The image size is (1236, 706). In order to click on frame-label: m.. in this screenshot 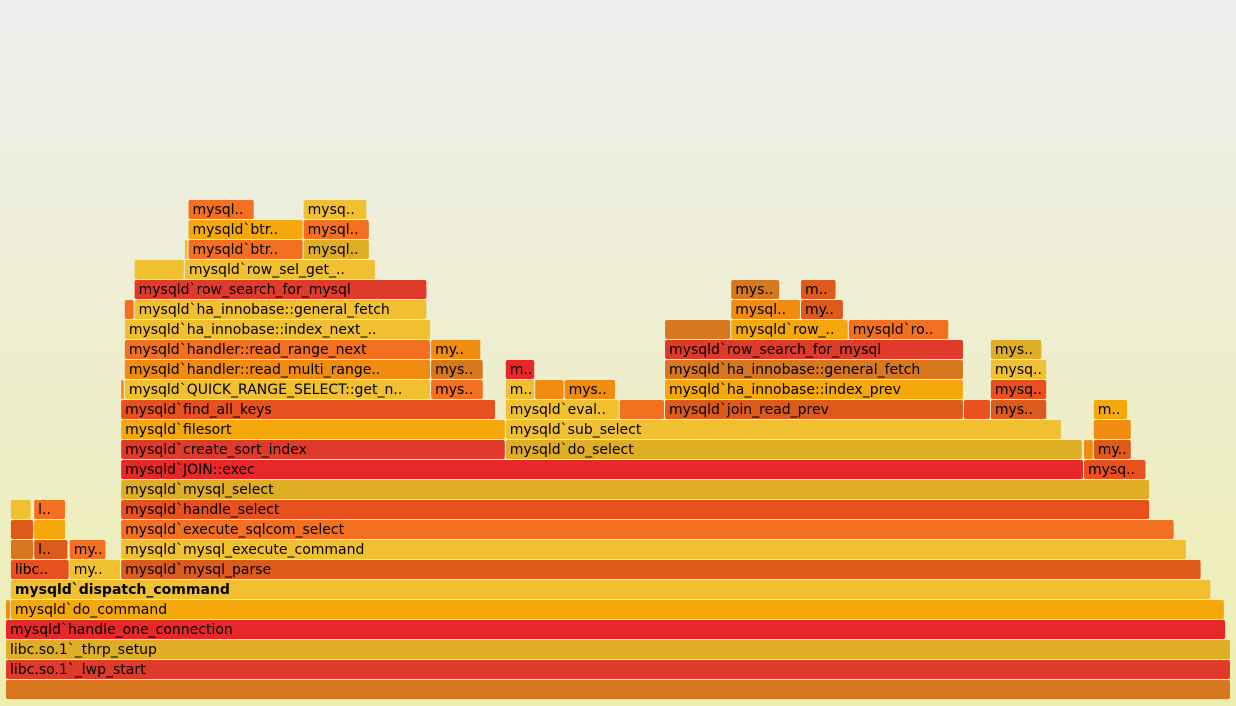, I will do `click(521, 370)`.